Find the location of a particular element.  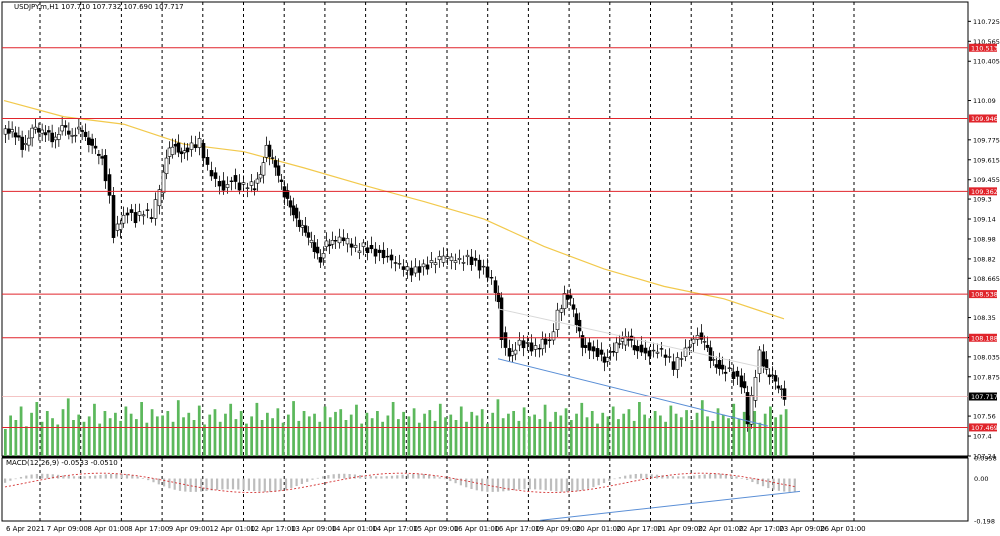

y-tick-label: 107.24 is located at coordinates (984, 457).